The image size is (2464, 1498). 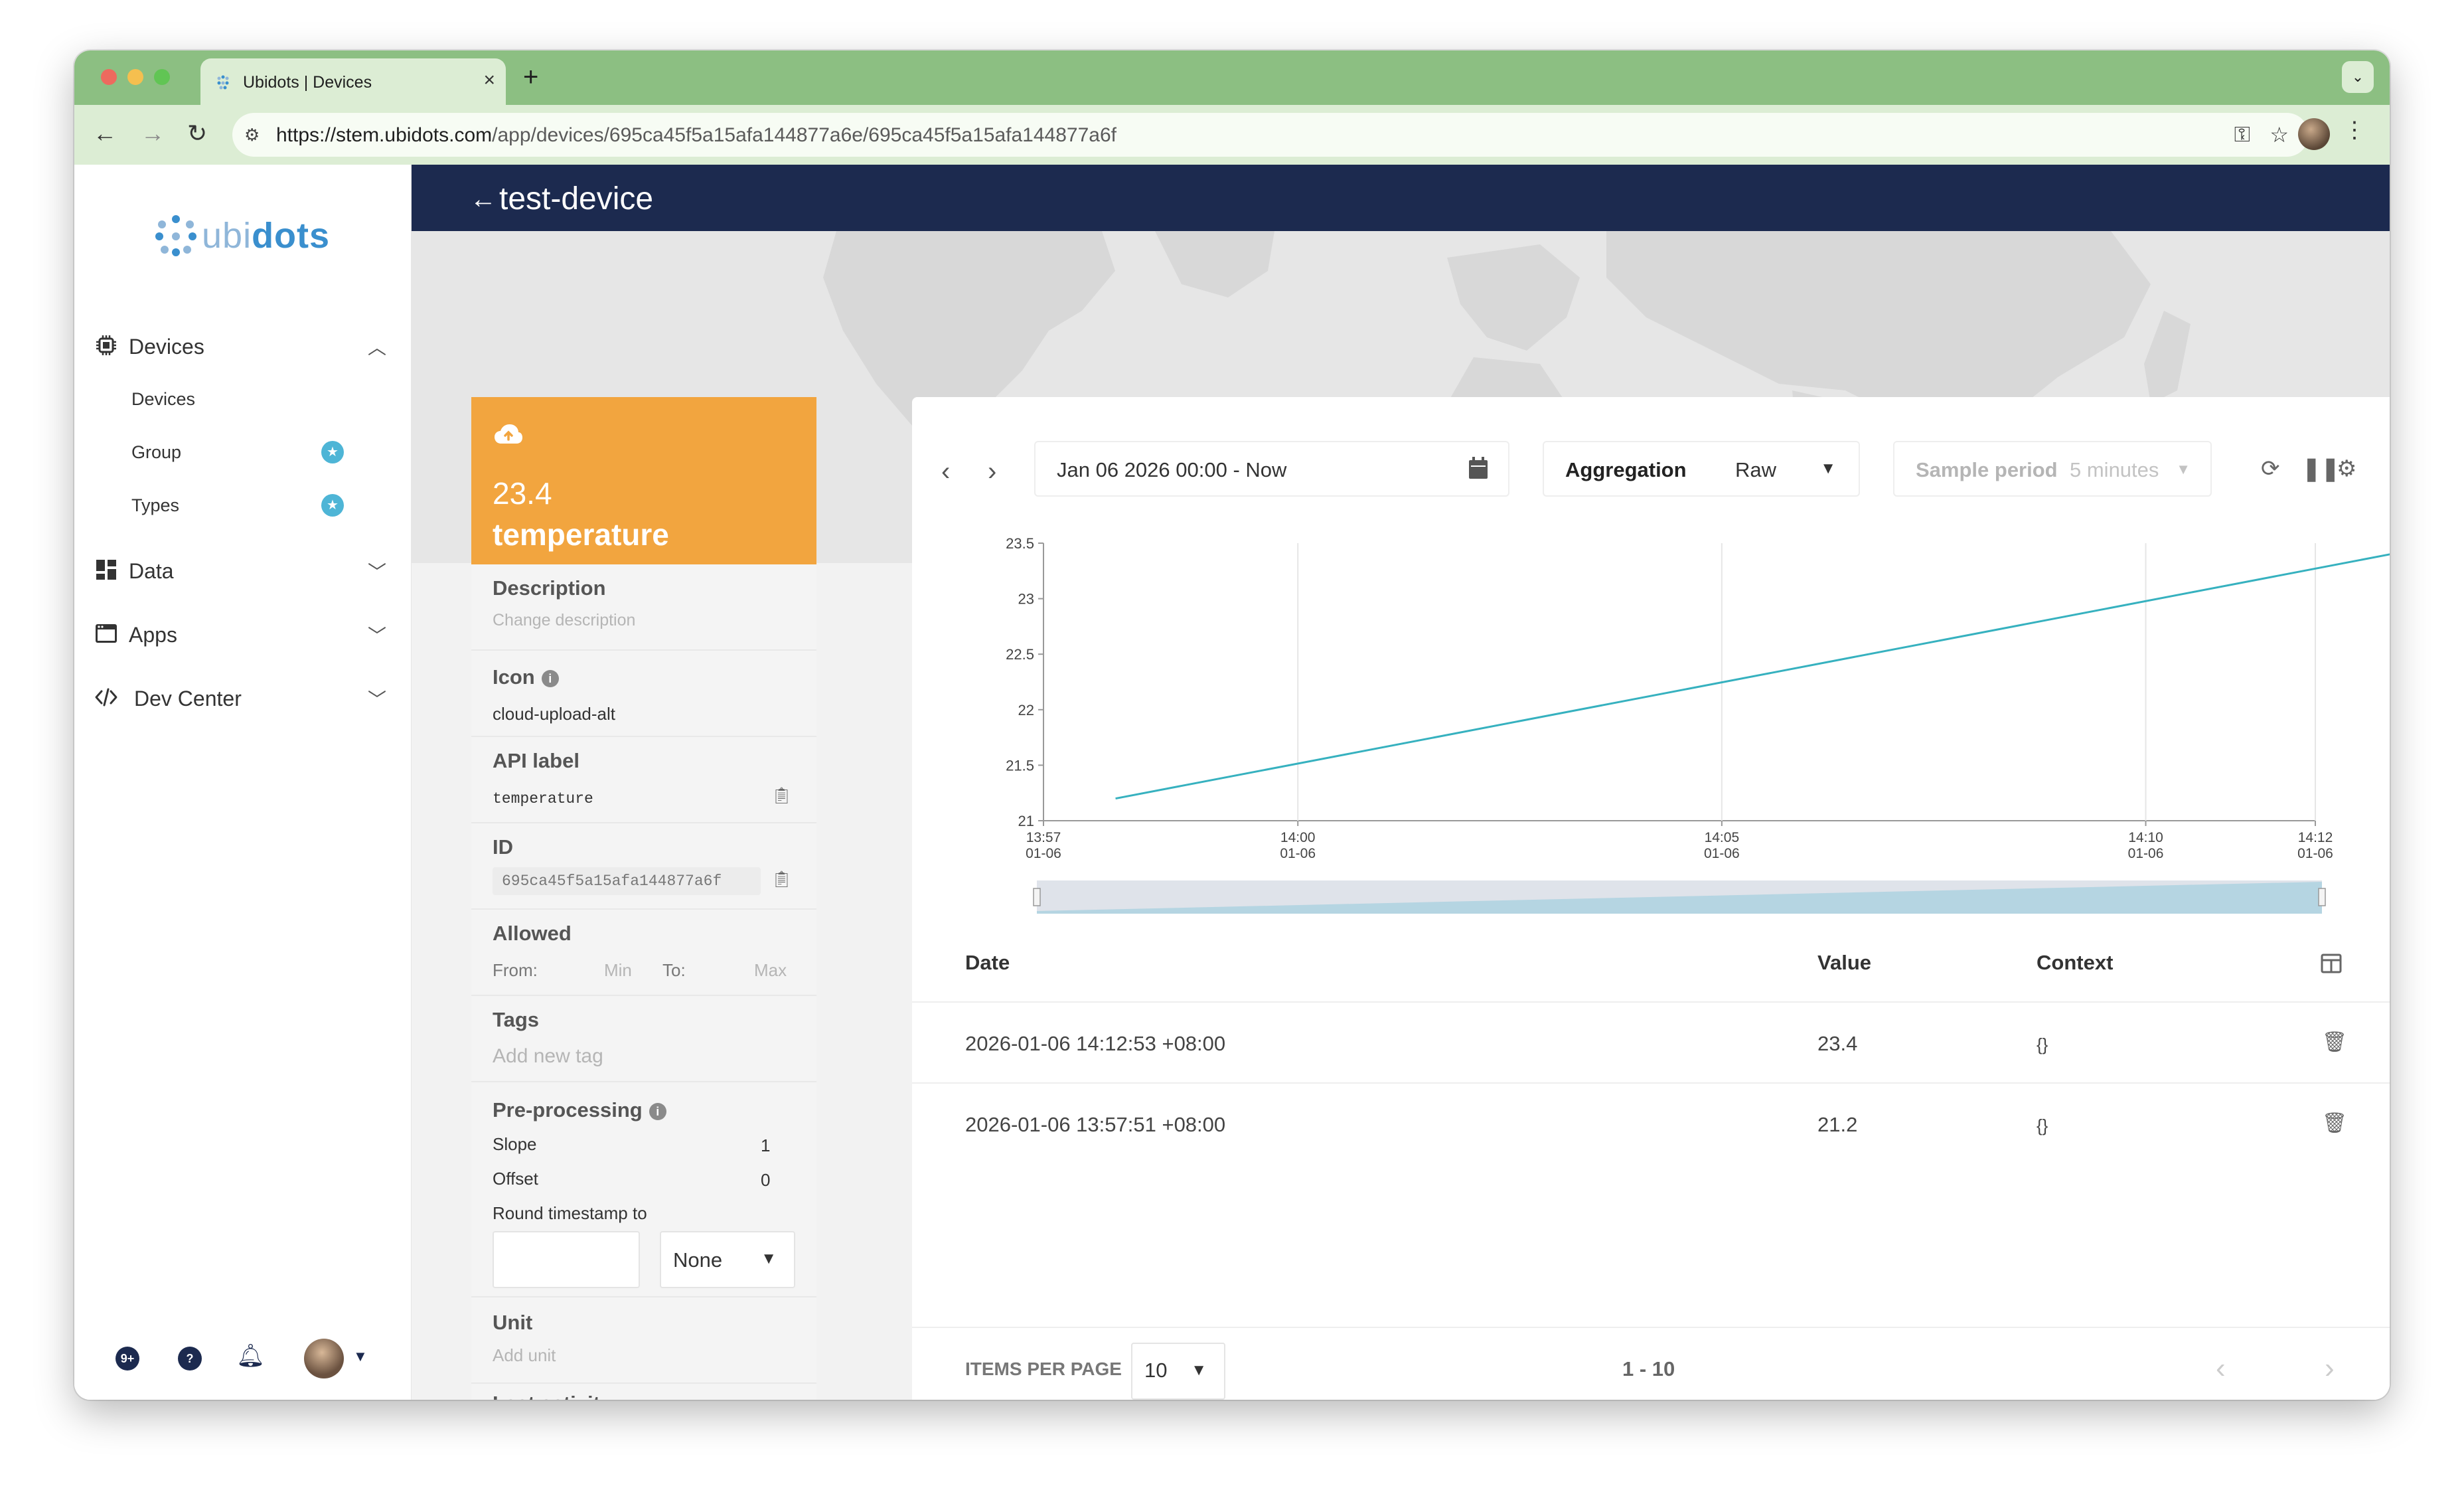 I want to click on unit-field: Unit Add unit, so click(x=644, y=1340).